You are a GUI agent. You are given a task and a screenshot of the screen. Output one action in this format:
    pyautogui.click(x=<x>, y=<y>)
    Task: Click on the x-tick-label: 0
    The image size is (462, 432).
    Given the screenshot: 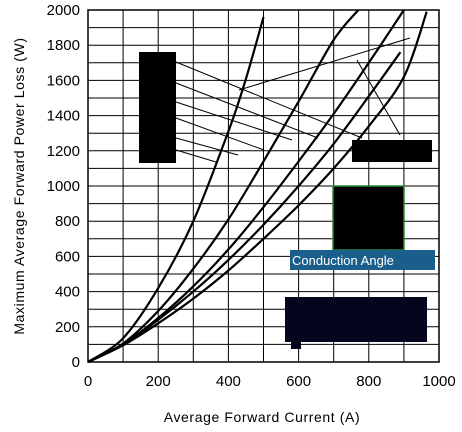 What is the action you would take?
    pyautogui.click(x=88, y=381)
    